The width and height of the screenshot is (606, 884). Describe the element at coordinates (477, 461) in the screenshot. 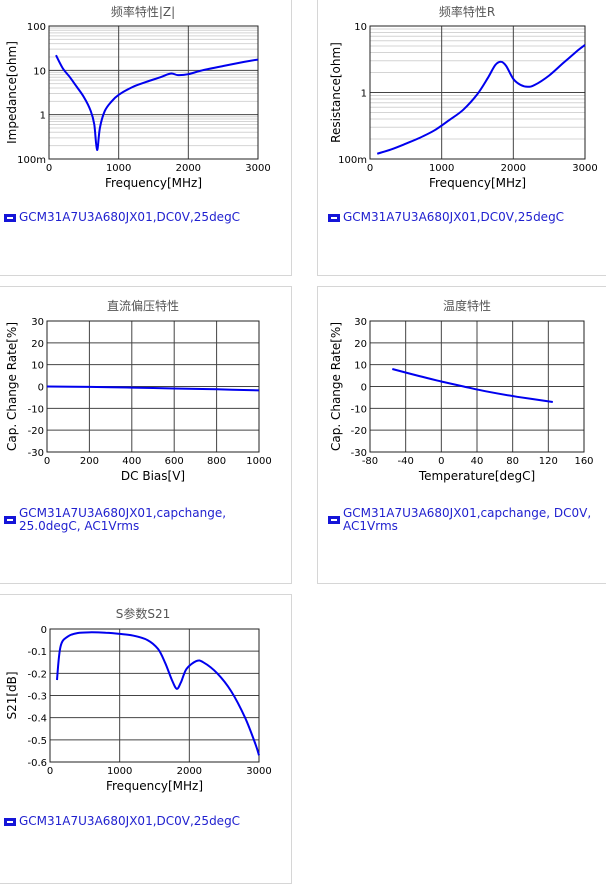

I see `x-tick-label: 40` at that location.